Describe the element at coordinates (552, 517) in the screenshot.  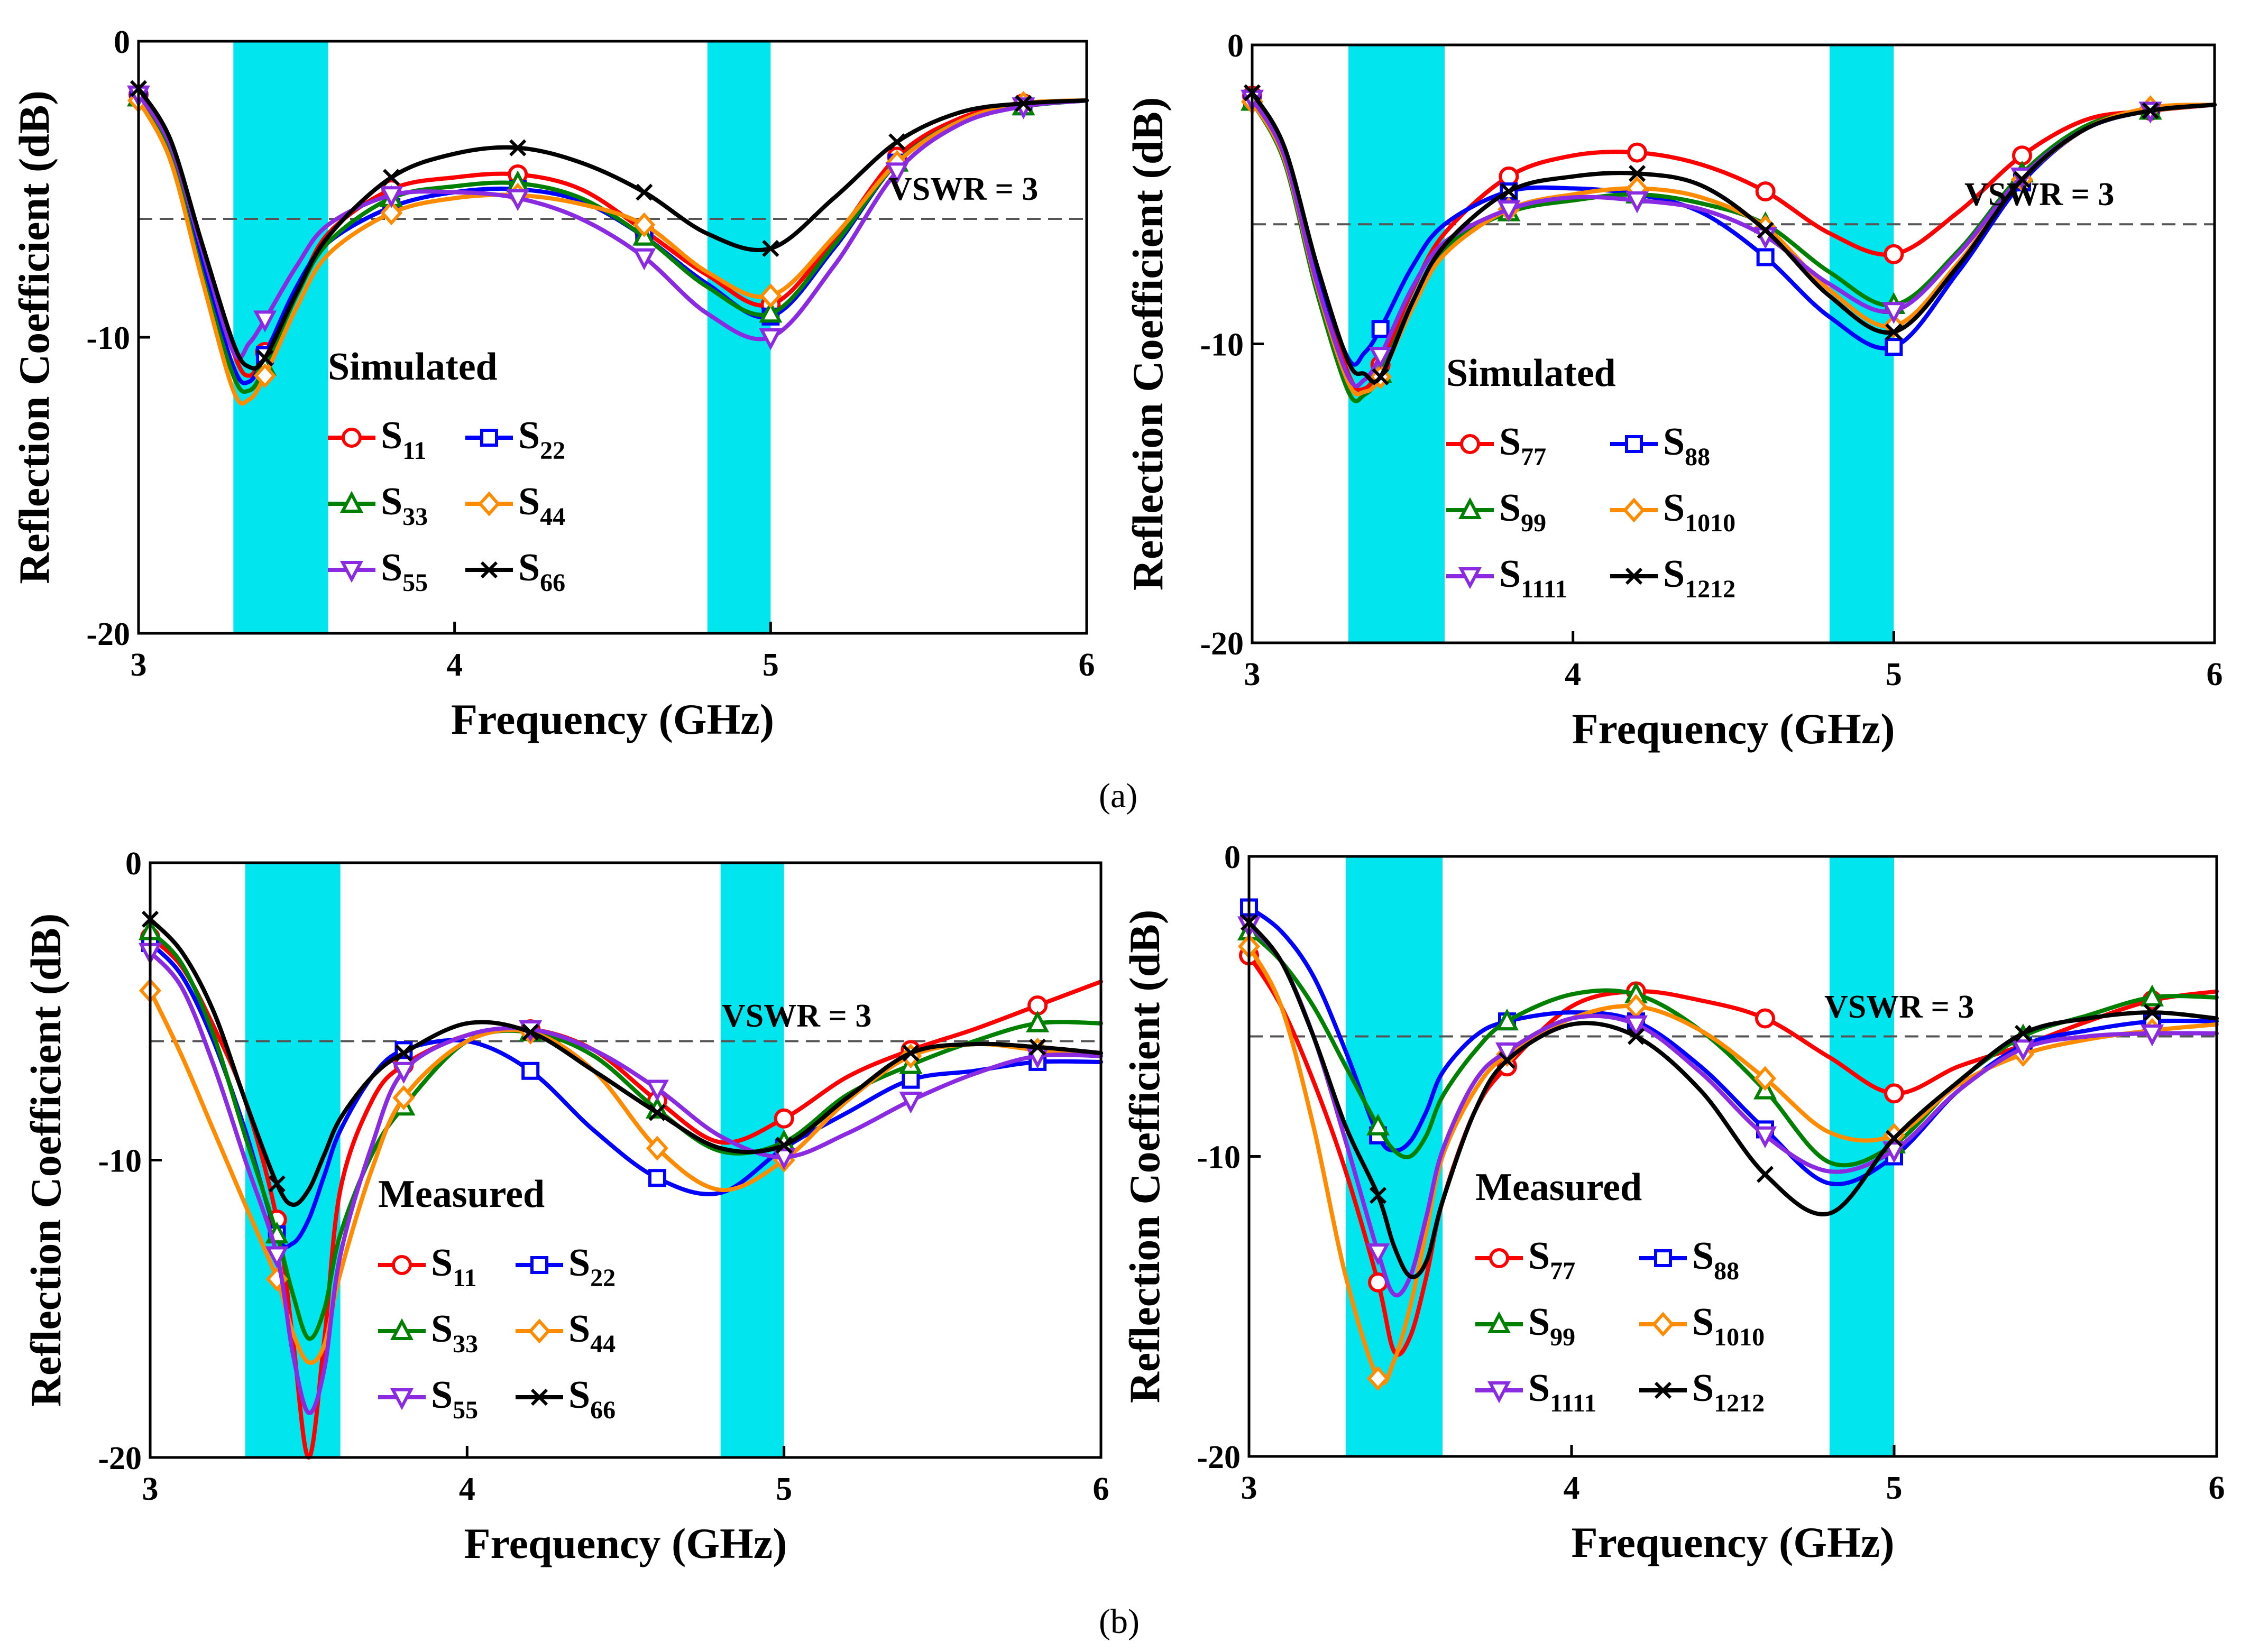
I see `legend-subscript: 44` at that location.